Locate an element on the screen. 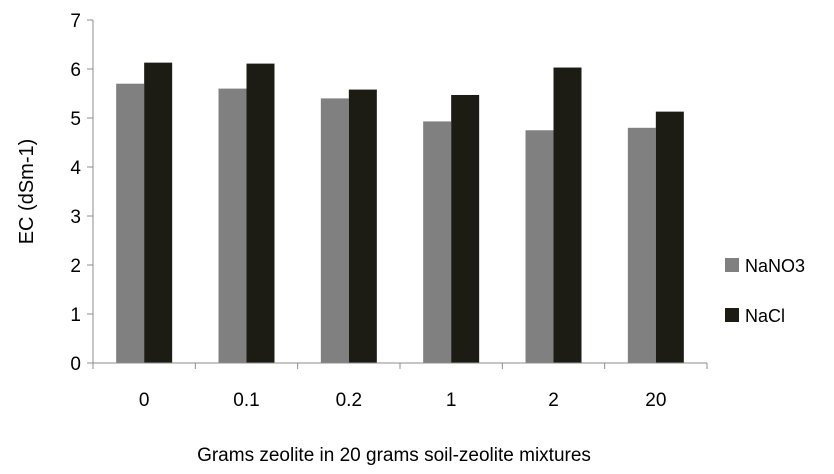 The height and width of the screenshot is (474, 834). x-axis-ticks: 0 0.1 0.2 1 2 20 is located at coordinates (400, 387).